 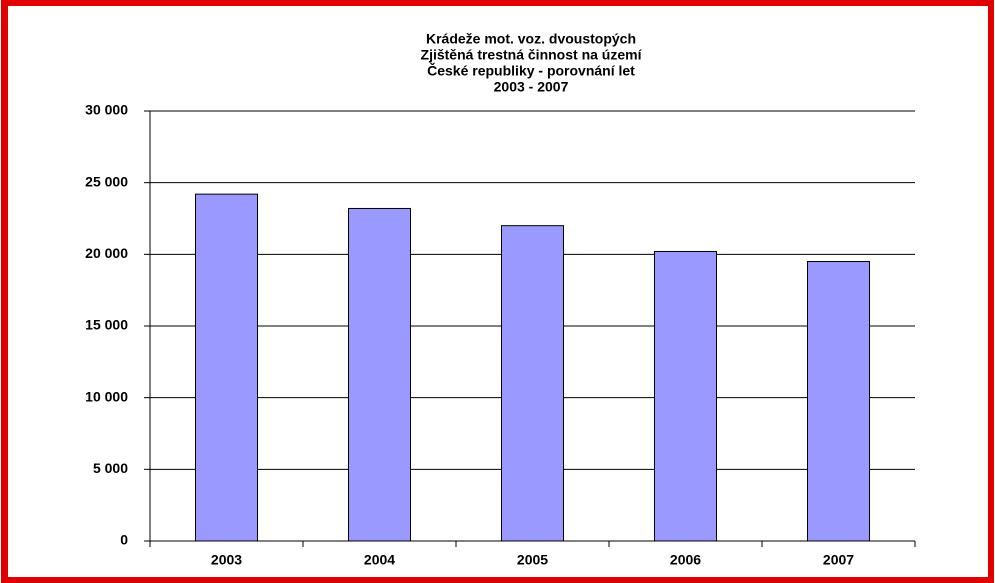 I want to click on chart-title: Zjištěná trestná činnost na území, so click(x=532, y=55).